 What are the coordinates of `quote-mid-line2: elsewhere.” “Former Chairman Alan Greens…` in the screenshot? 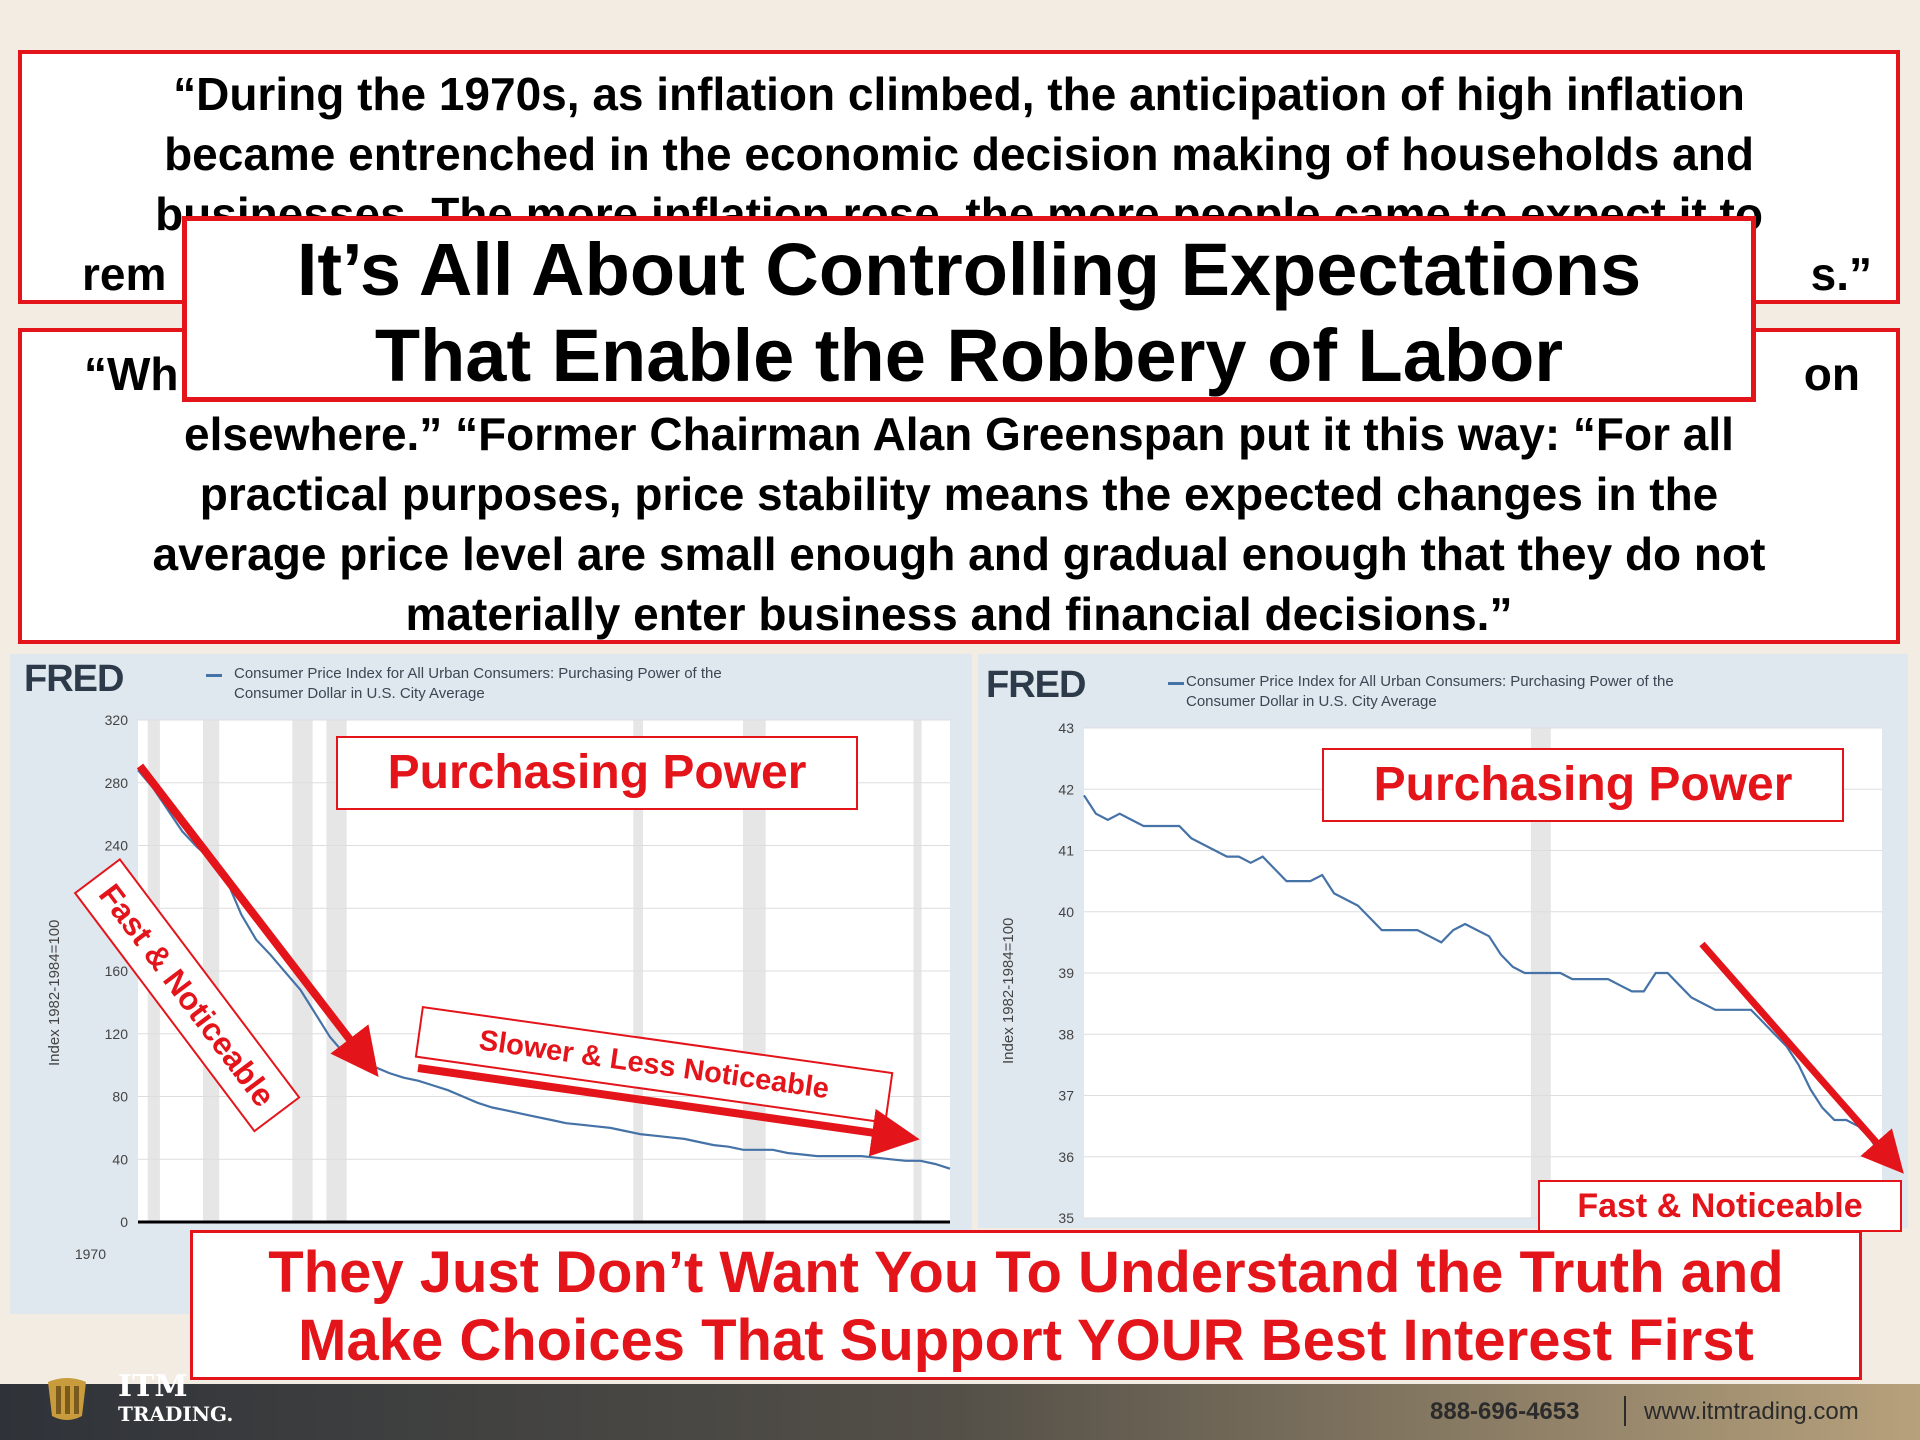 It's located at (959, 434).